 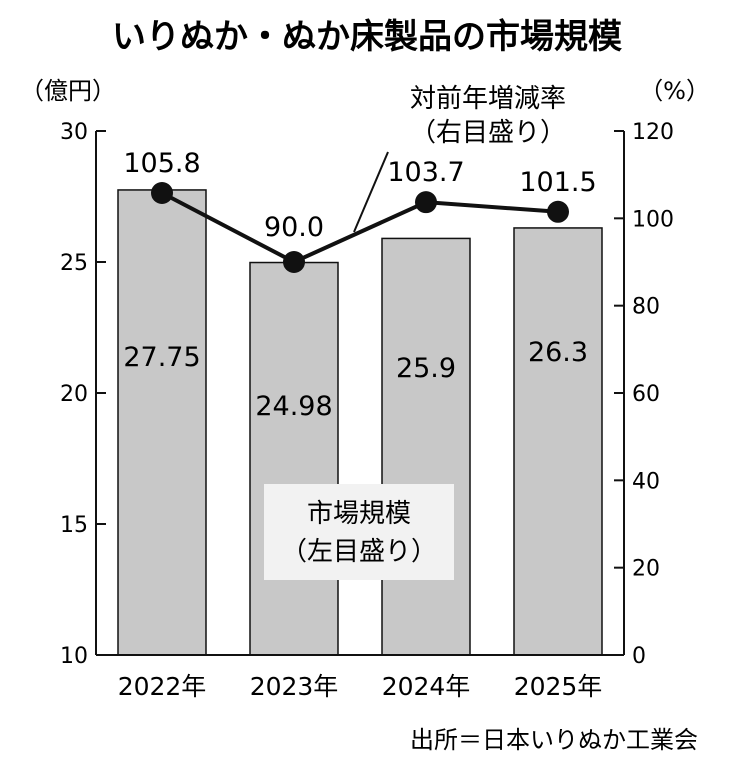 What do you see at coordinates (74, 263) in the screenshot?
I see `left-tick-label-3: 25` at bounding box center [74, 263].